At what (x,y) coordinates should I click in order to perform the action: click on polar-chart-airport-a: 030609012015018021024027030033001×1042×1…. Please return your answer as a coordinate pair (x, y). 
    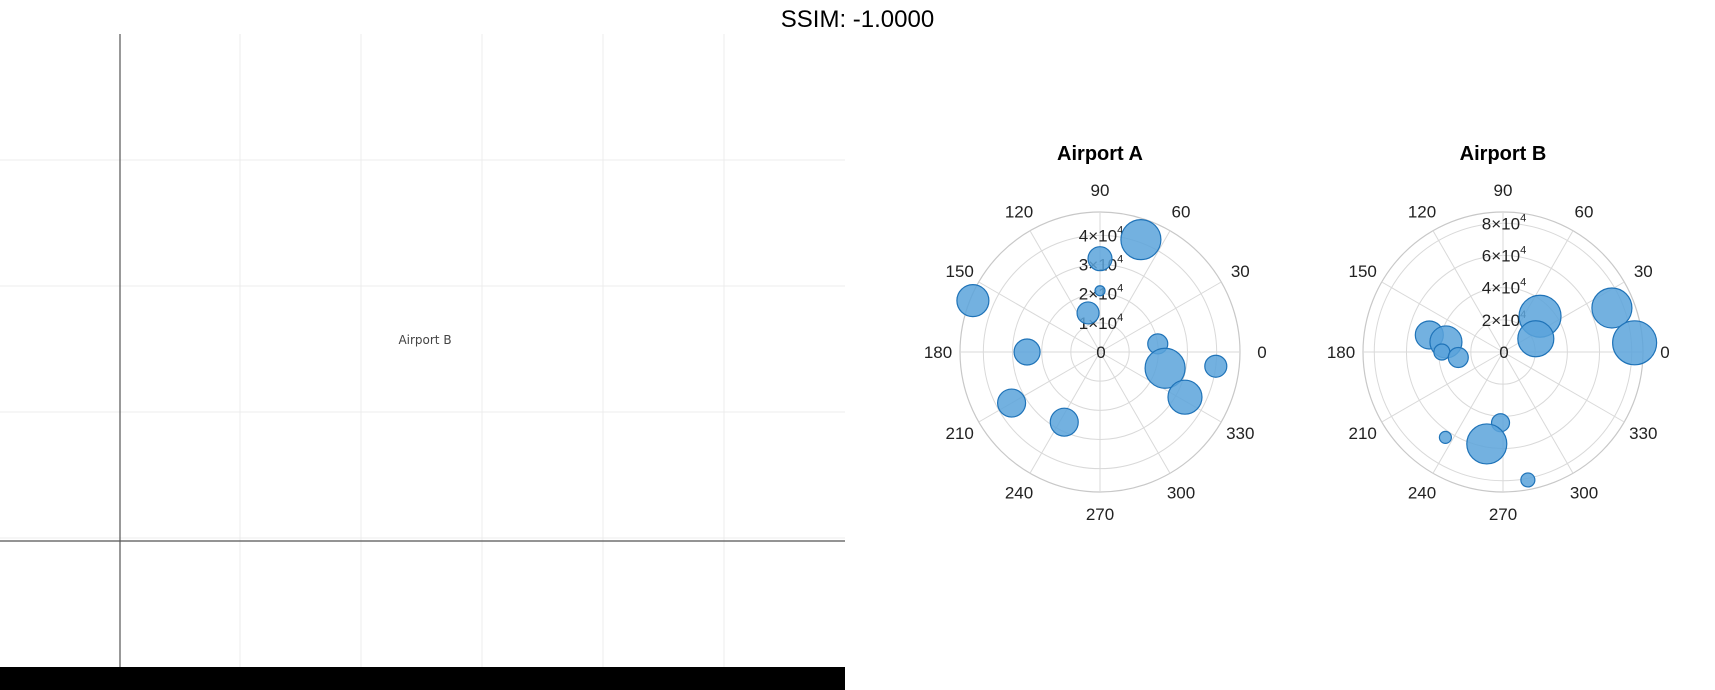
    Looking at the image, I should click on (1095, 333).